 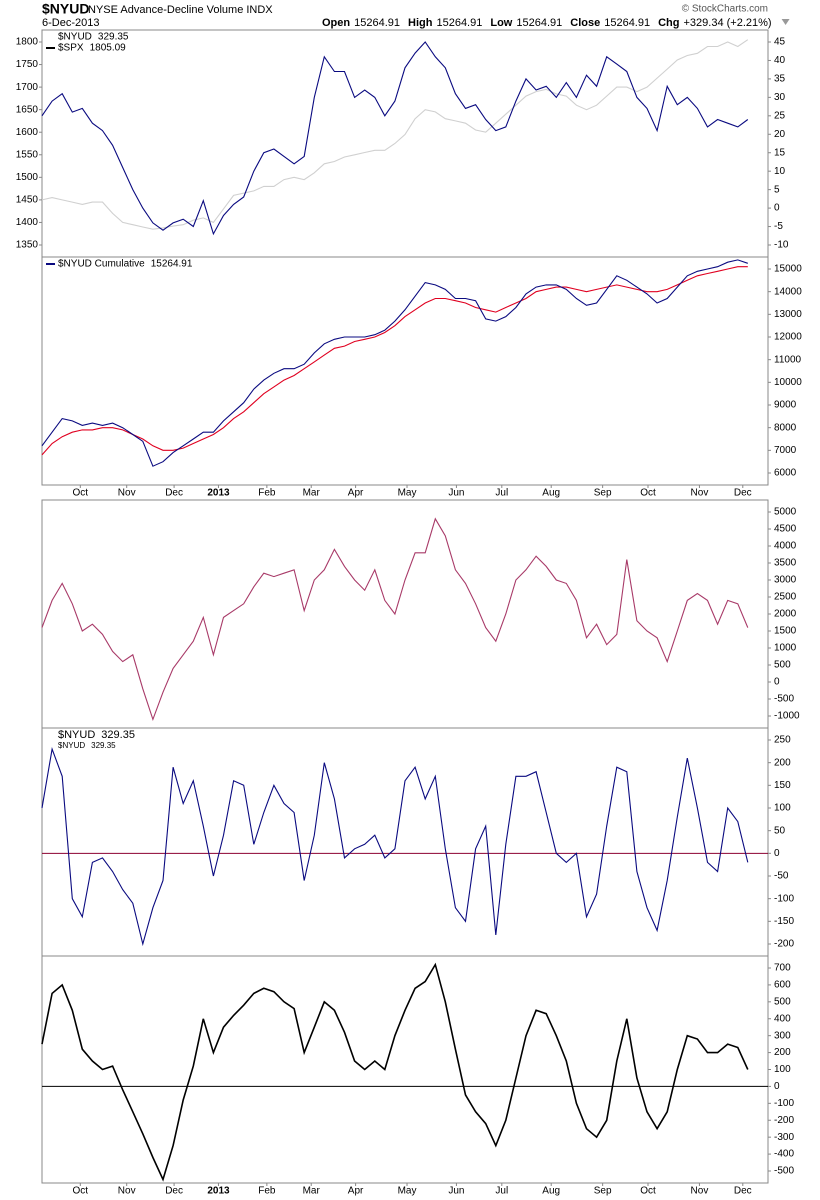 I want to click on y2-tick-label: 250, so click(x=782, y=740).